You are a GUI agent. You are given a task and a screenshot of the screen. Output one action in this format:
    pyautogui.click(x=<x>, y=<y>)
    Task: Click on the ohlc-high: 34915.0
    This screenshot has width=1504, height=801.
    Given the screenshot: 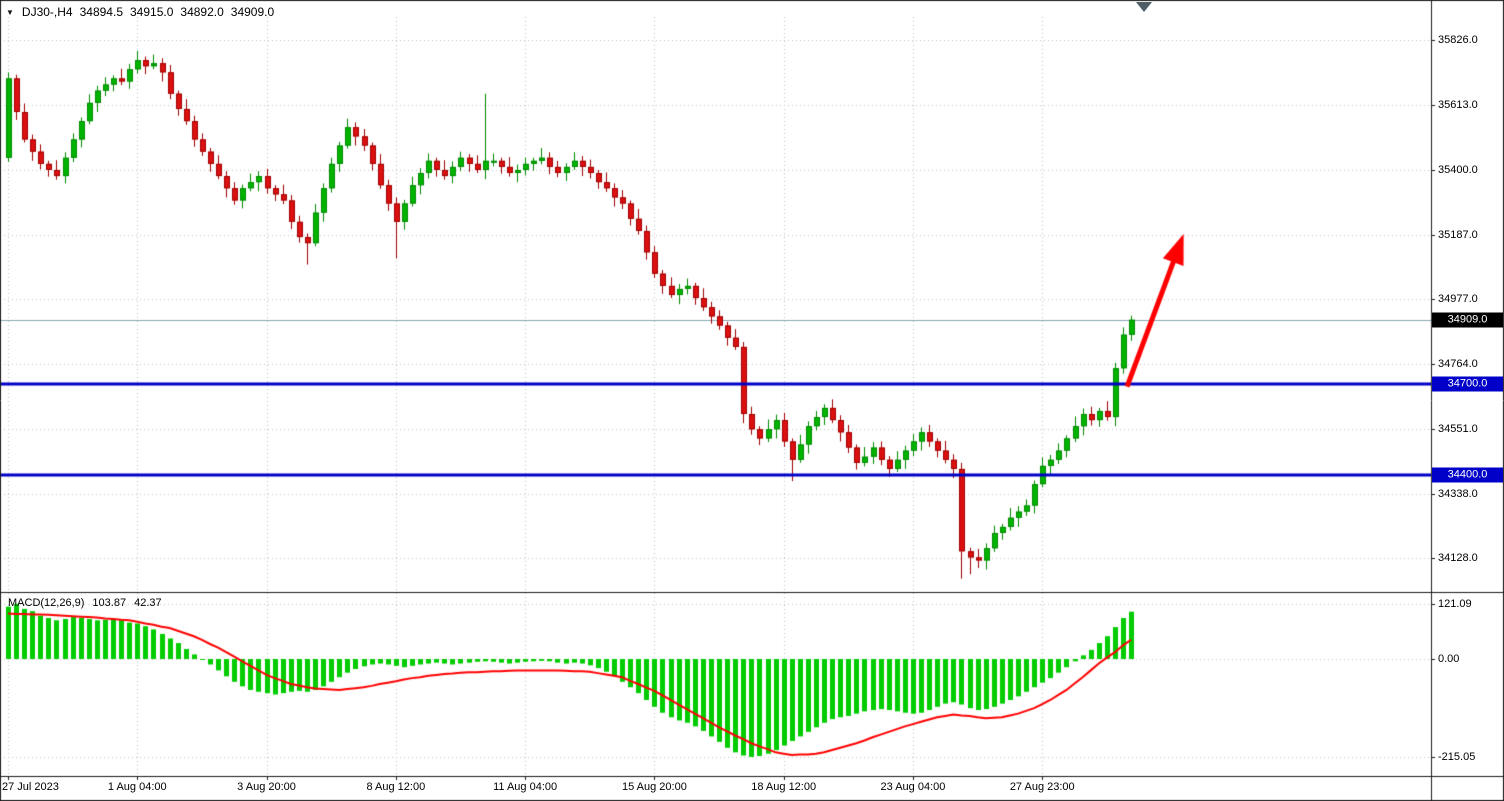 What is the action you would take?
    pyautogui.click(x=152, y=12)
    